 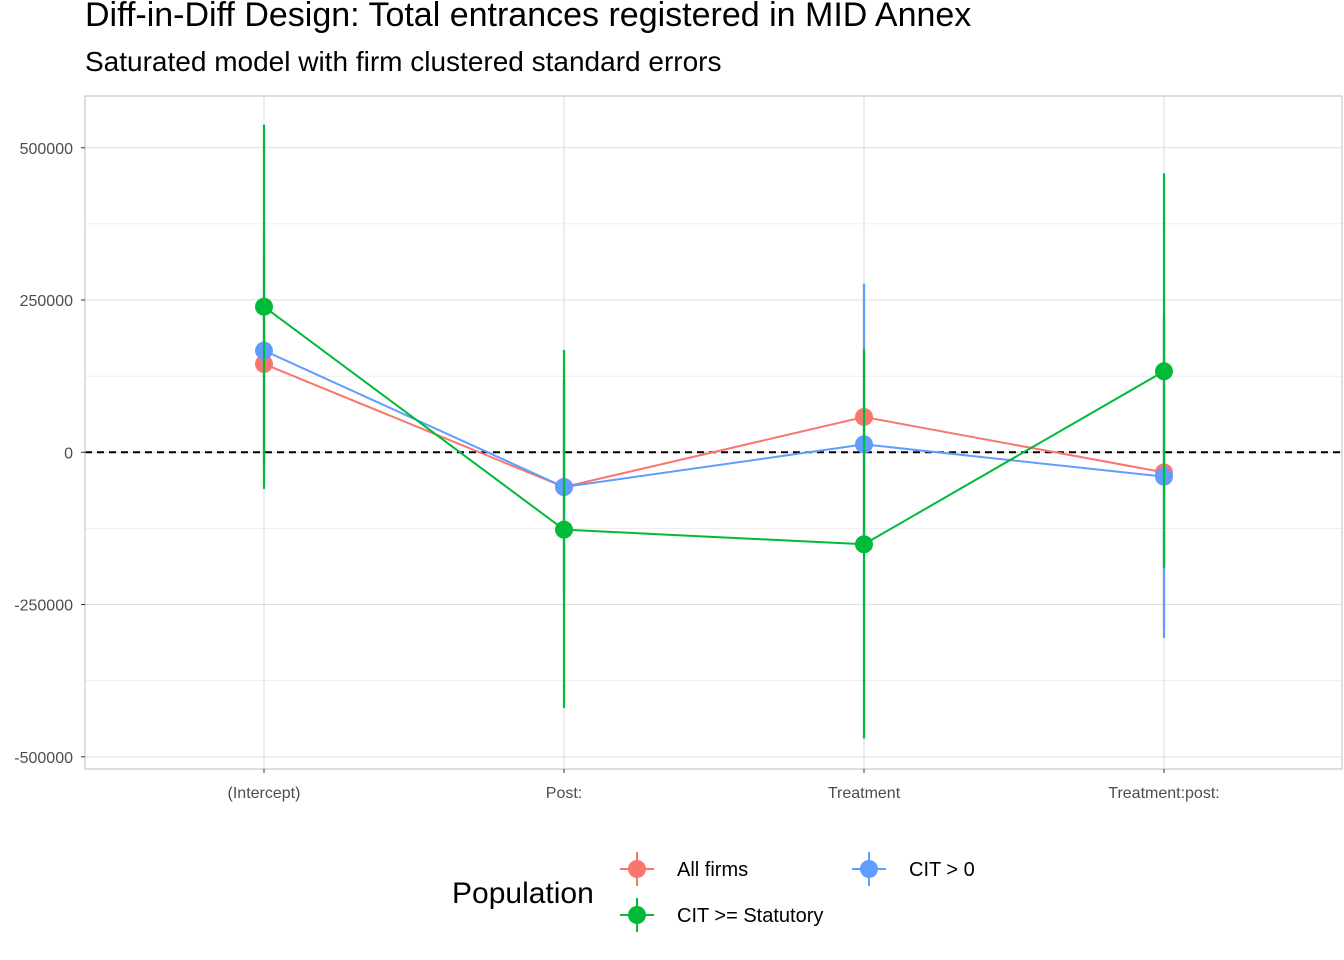 I want to click on x-tick-label: Treatment, so click(x=864, y=793).